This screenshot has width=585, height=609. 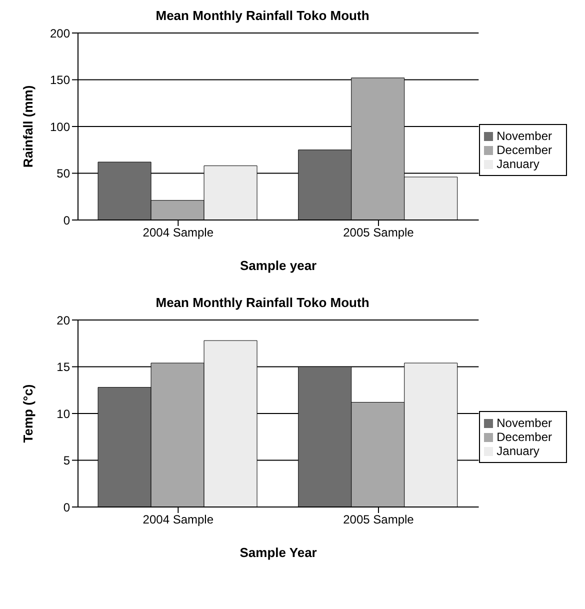 What do you see at coordinates (66, 461) in the screenshot?
I see `y-tick-label: 5` at bounding box center [66, 461].